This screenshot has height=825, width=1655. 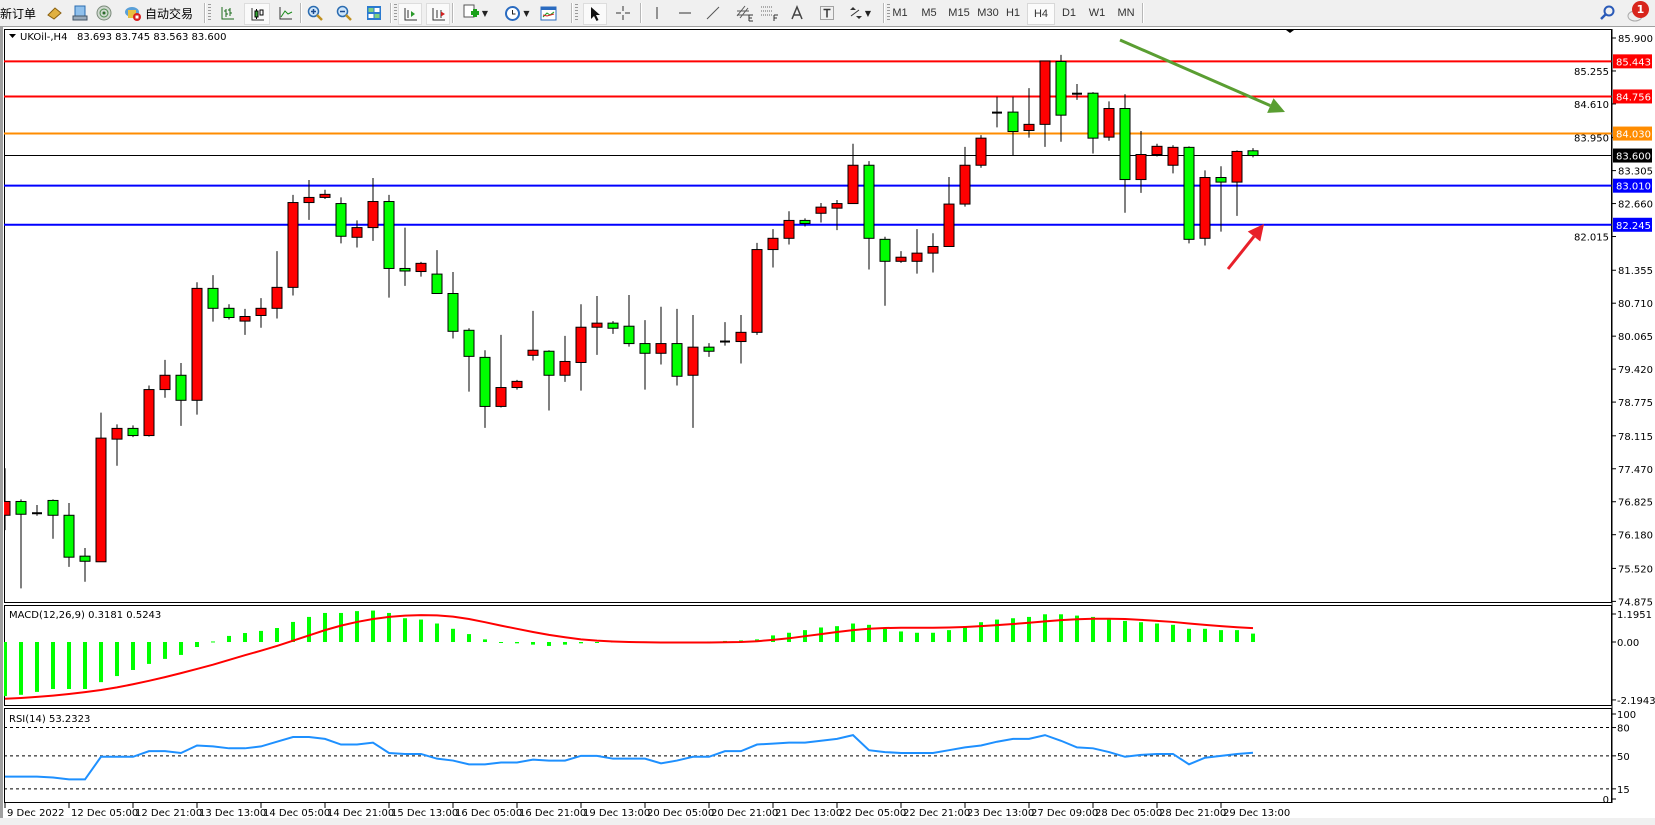 I want to click on rsi-axis-label: 15, so click(x=1623, y=790).